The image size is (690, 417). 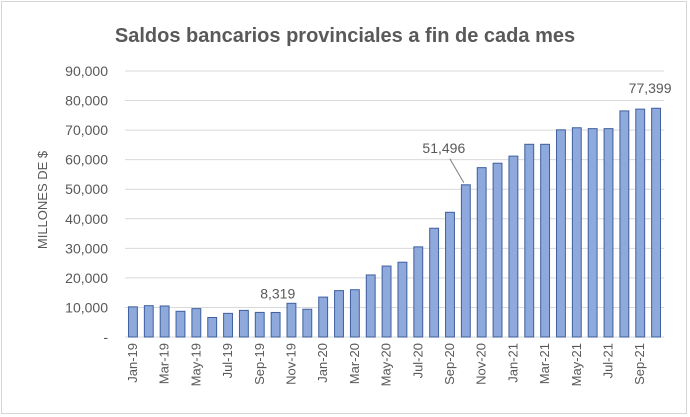 What do you see at coordinates (443, 148) in the screenshot?
I see `data-label: 51,496` at bounding box center [443, 148].